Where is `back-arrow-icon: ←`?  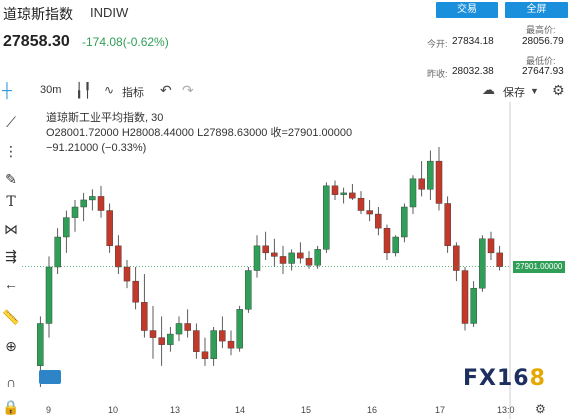 back-arrow-icon: ← is located at coordinates (11, 284).